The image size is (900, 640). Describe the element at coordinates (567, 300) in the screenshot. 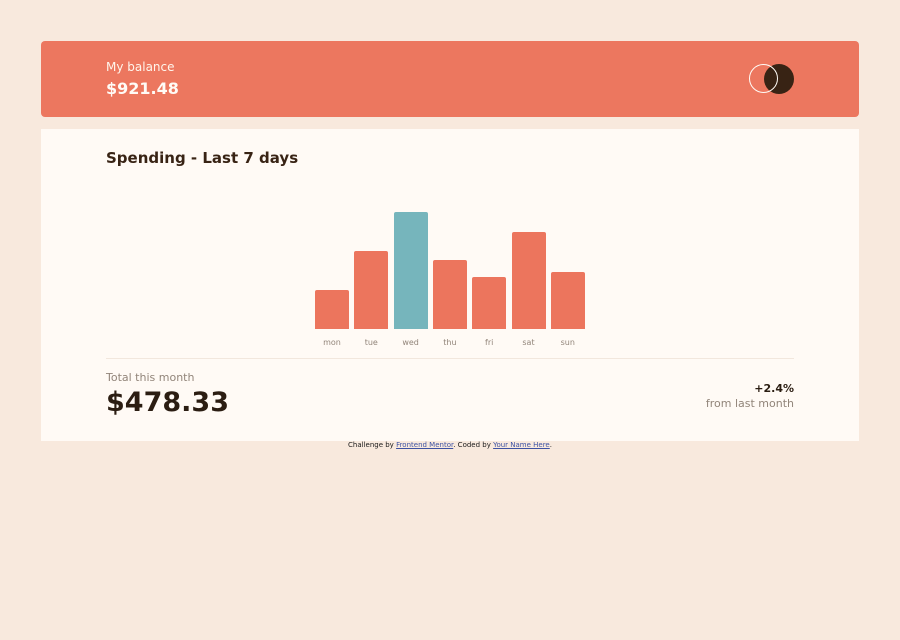

I see `bar-sun` at that location.